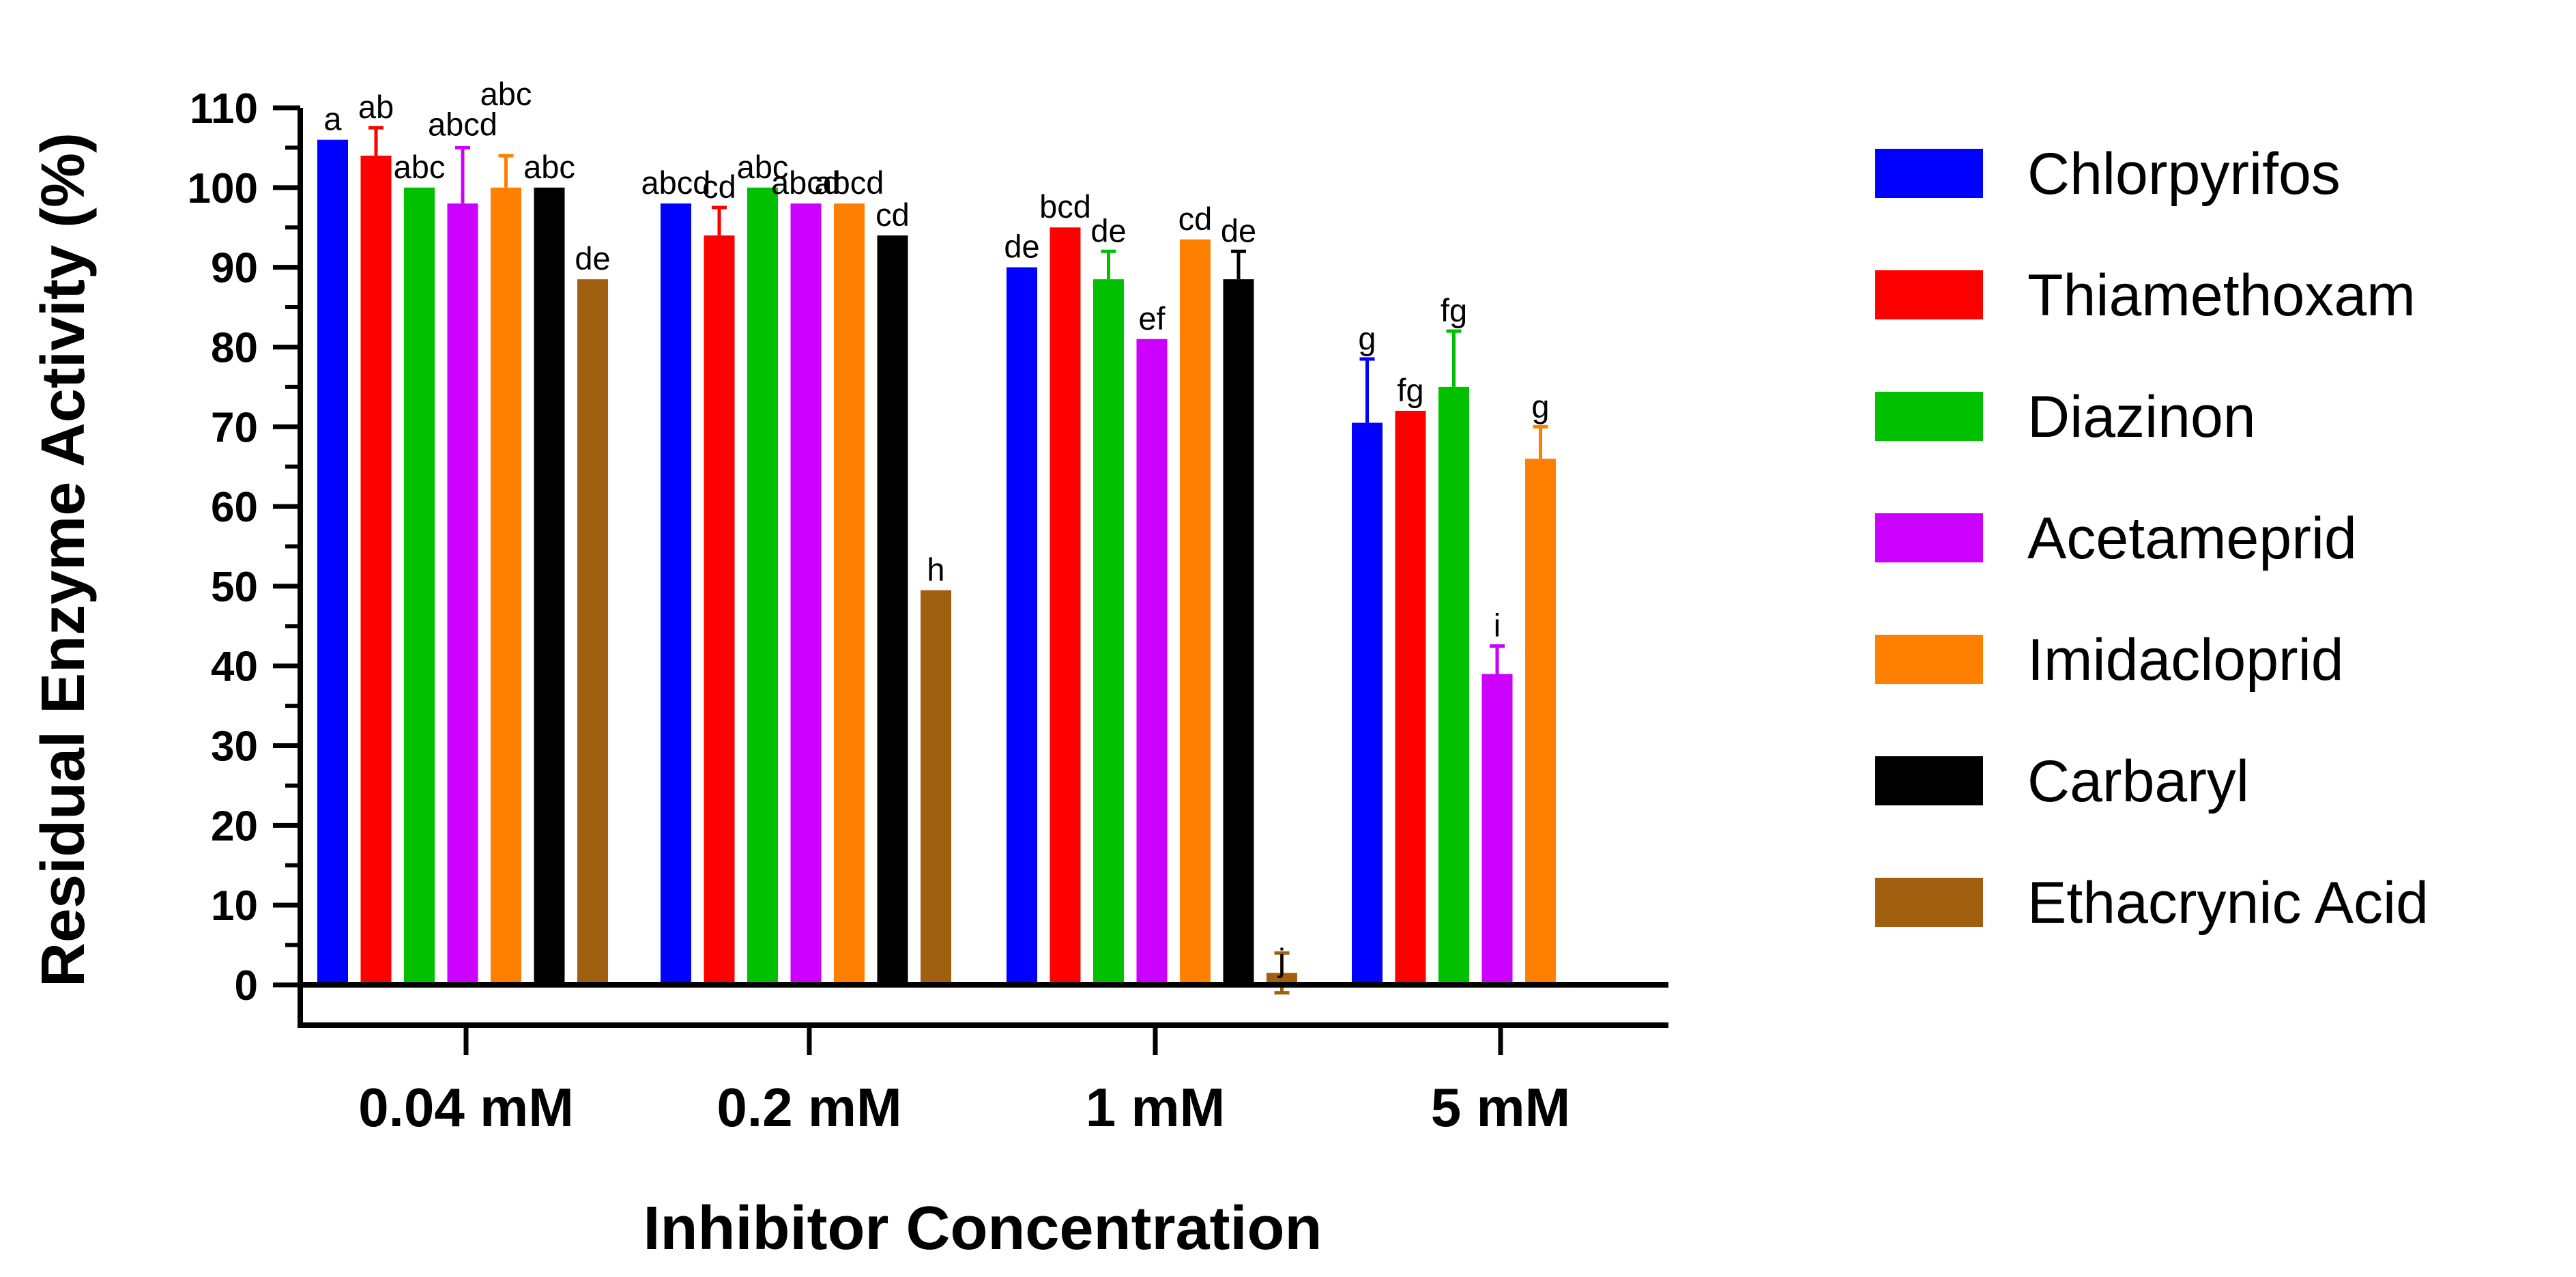 The height and width of the screenshot is (1277, 2576). I want to click on data-label-5-0: abc, so click(549, 167).